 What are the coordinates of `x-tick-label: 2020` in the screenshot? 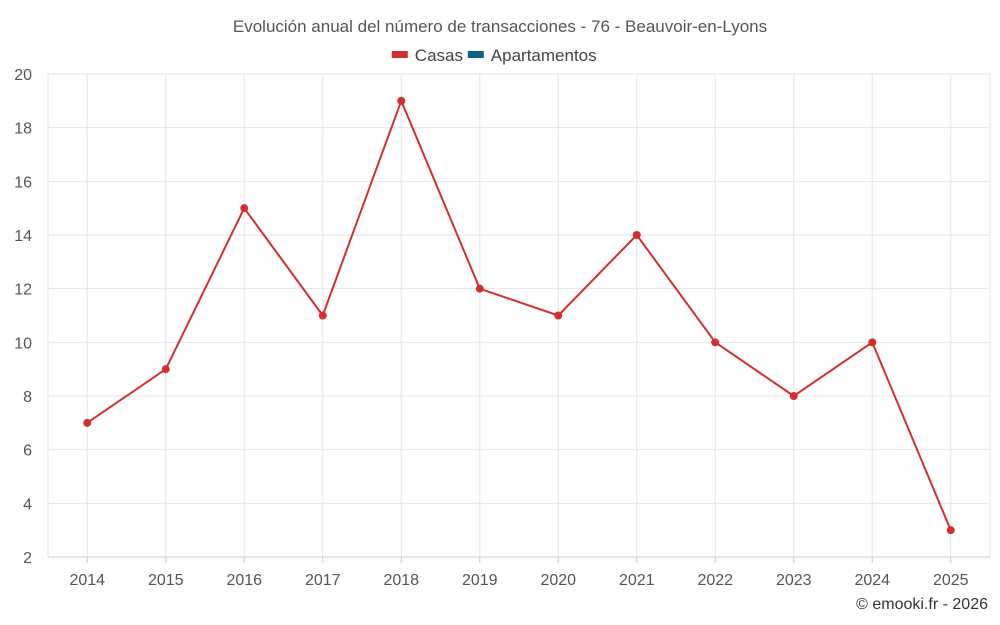 It's located at (558, 580).